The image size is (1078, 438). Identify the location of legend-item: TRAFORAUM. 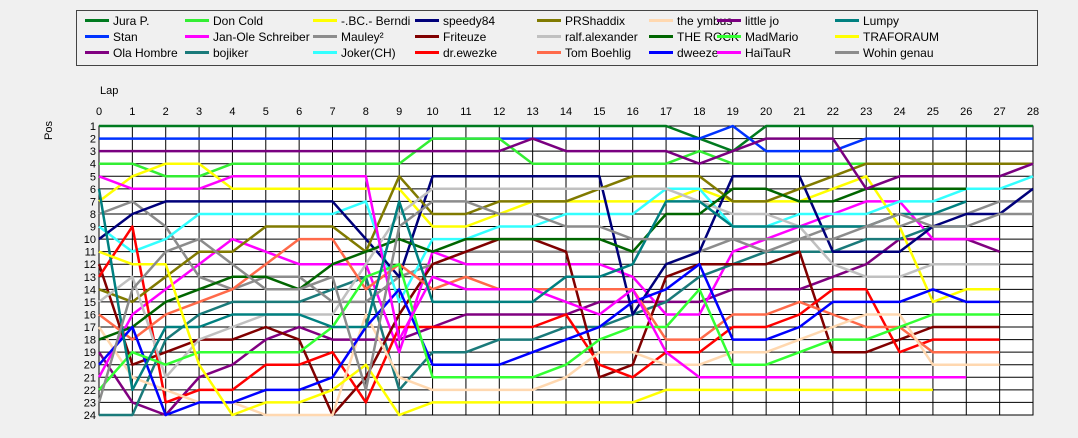
(887, 37).